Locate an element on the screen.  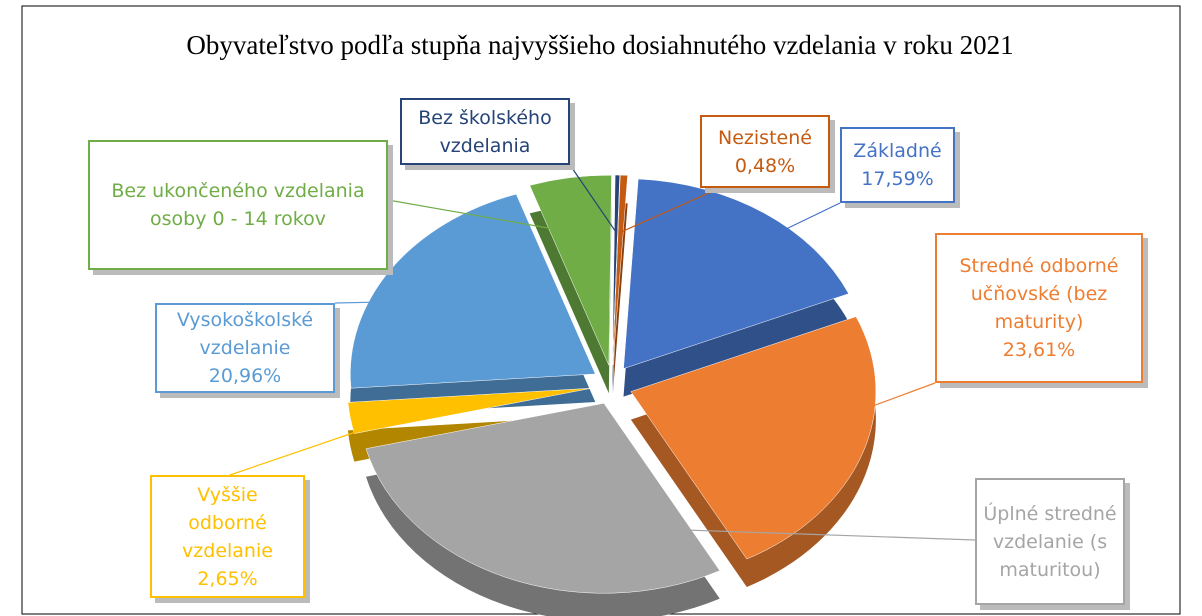
value-label: 17,59% is located at coordinates (897, 179).